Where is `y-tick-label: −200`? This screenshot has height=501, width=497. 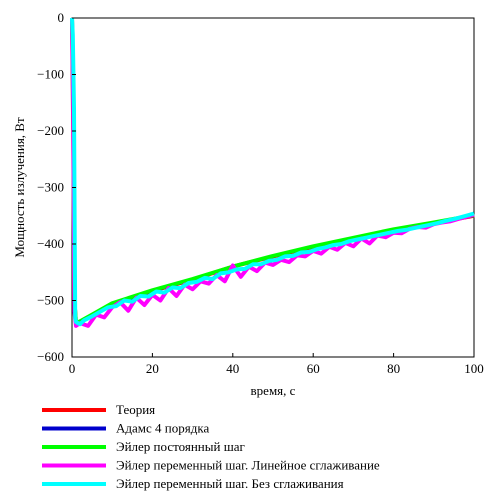 y-tick-label: −200 is located at coordinates (50, 130).